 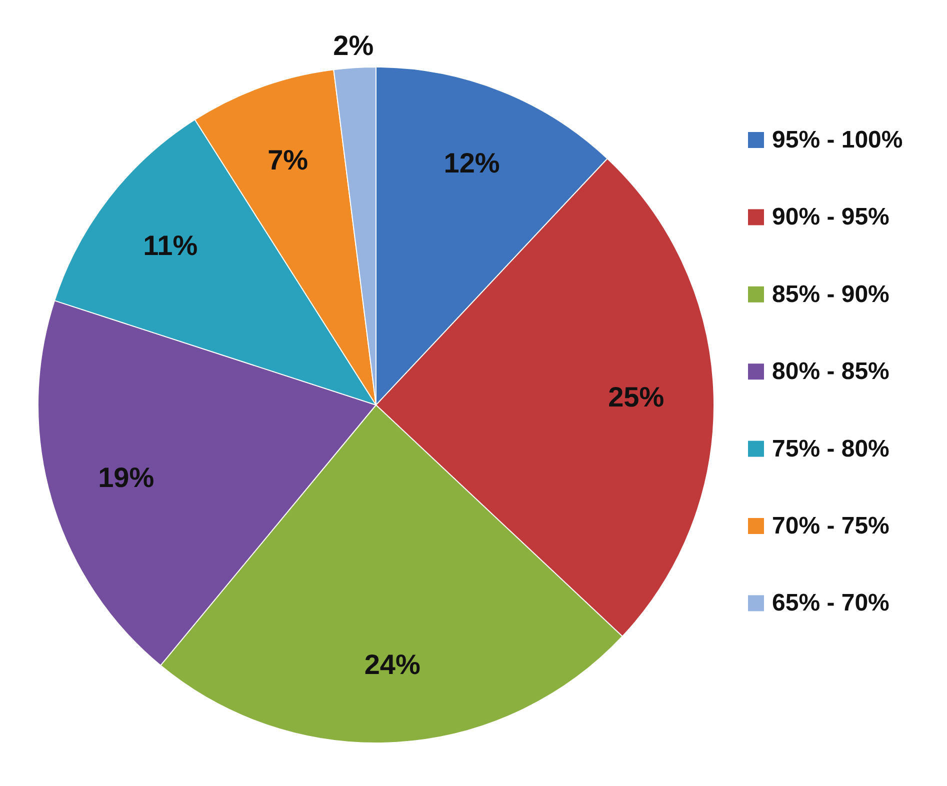 I want to click on data-label: 2%, so click(x=353, y=46).